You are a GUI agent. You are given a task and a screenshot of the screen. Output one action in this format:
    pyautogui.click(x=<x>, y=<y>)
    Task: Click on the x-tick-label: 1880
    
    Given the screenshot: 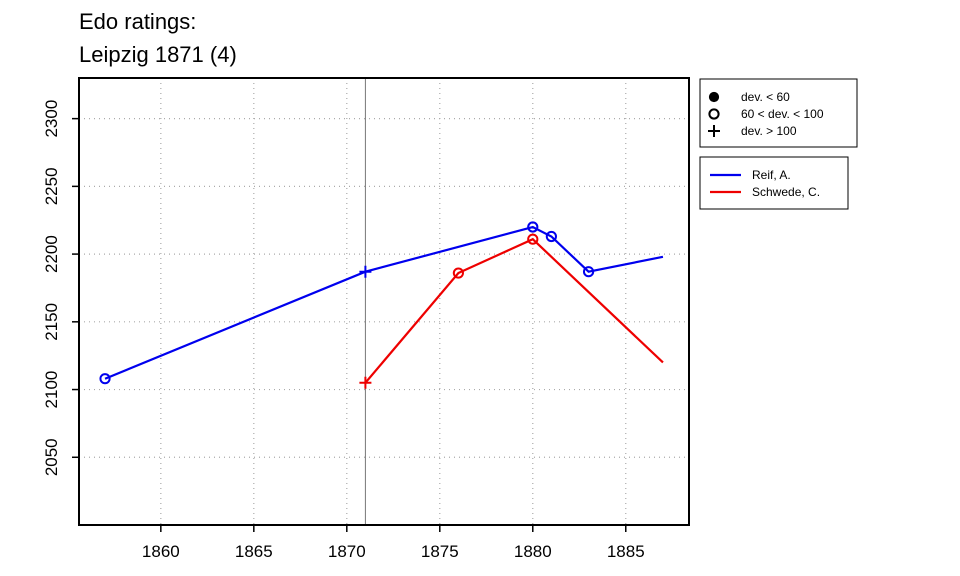 What is the action you would take?
    pyautogui.click(x=533, y=551)
    